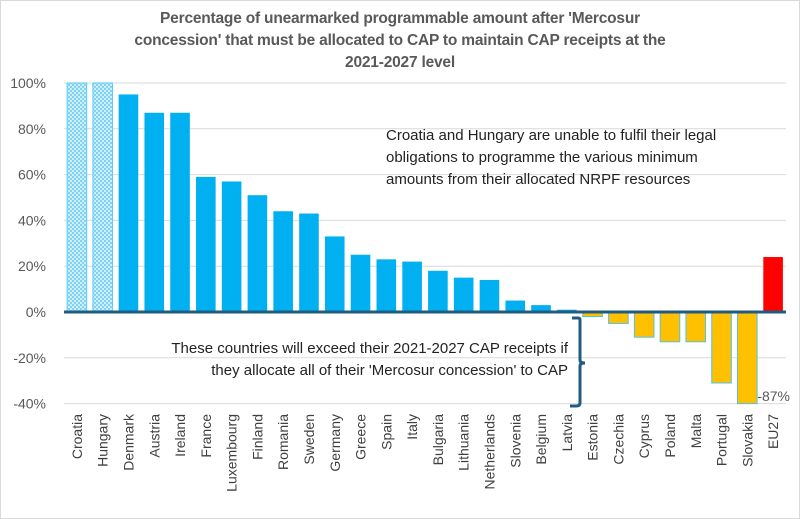 This screenshot has height=519, width=800. Describe the element at coordinates (386, 432) in the screenshot. I see `x-tick-label: Spain` at that location.